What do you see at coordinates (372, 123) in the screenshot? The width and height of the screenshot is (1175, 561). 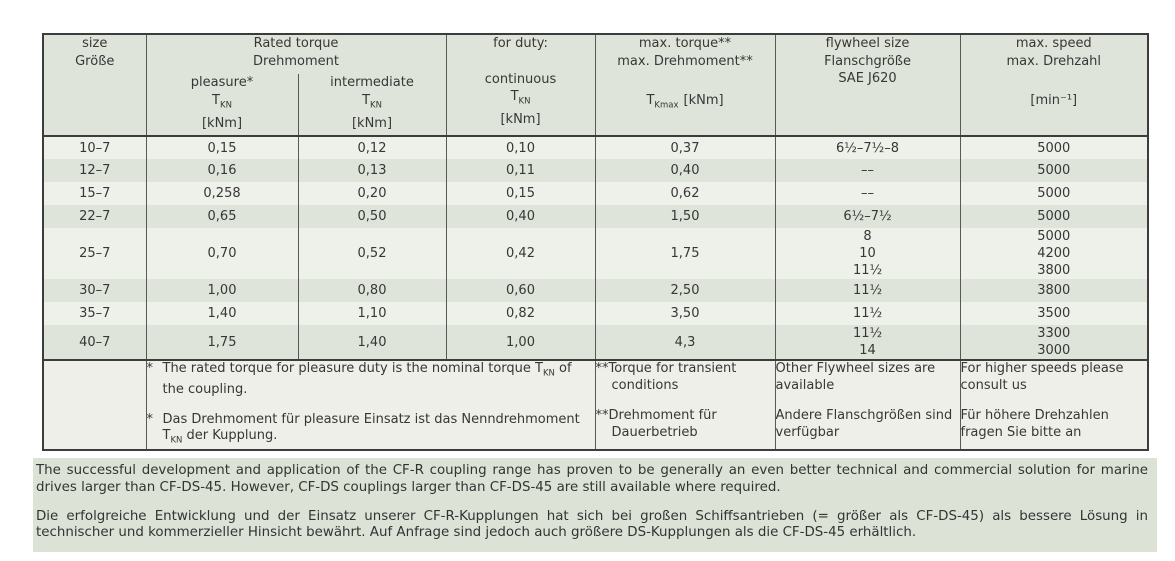 I see `header-intermediate-unit: [kNm]` at bounding box center [372, 123].